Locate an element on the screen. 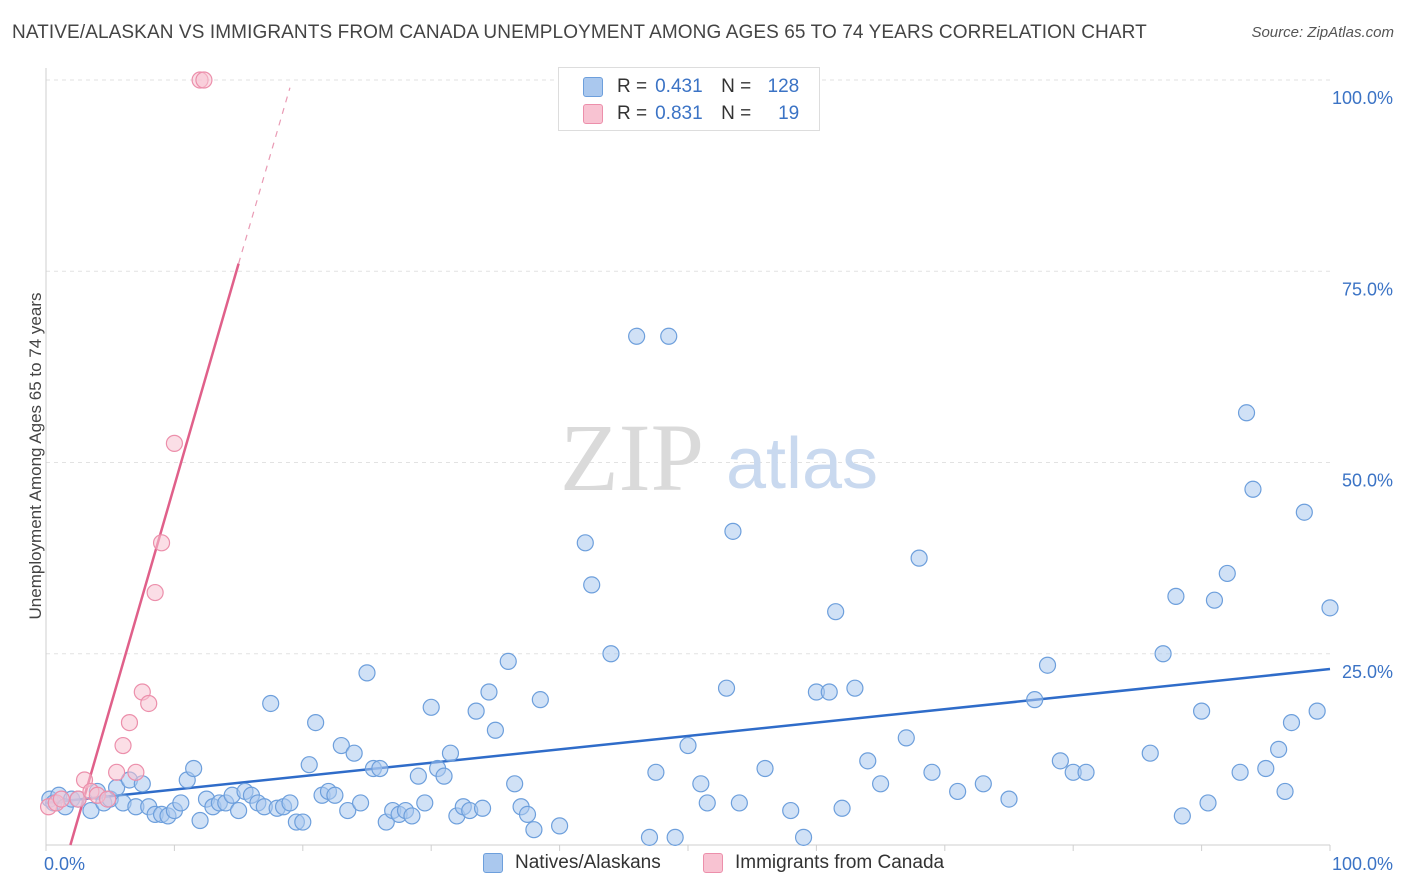 The height and width of the screenshot is (892, 1406). y-tick-label: 75.0% is located at coordinates (1367, 289).